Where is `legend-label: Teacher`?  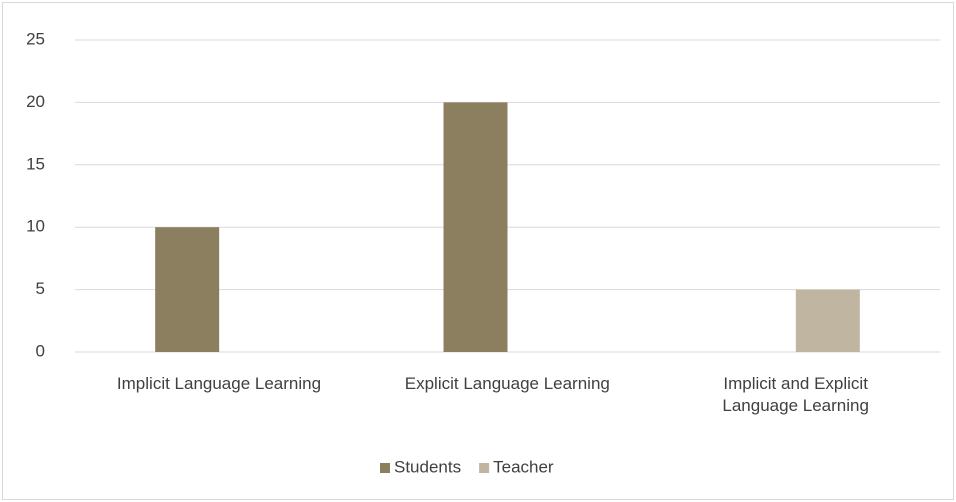 legend-label: Teacher is located at coordinates (523, 466).